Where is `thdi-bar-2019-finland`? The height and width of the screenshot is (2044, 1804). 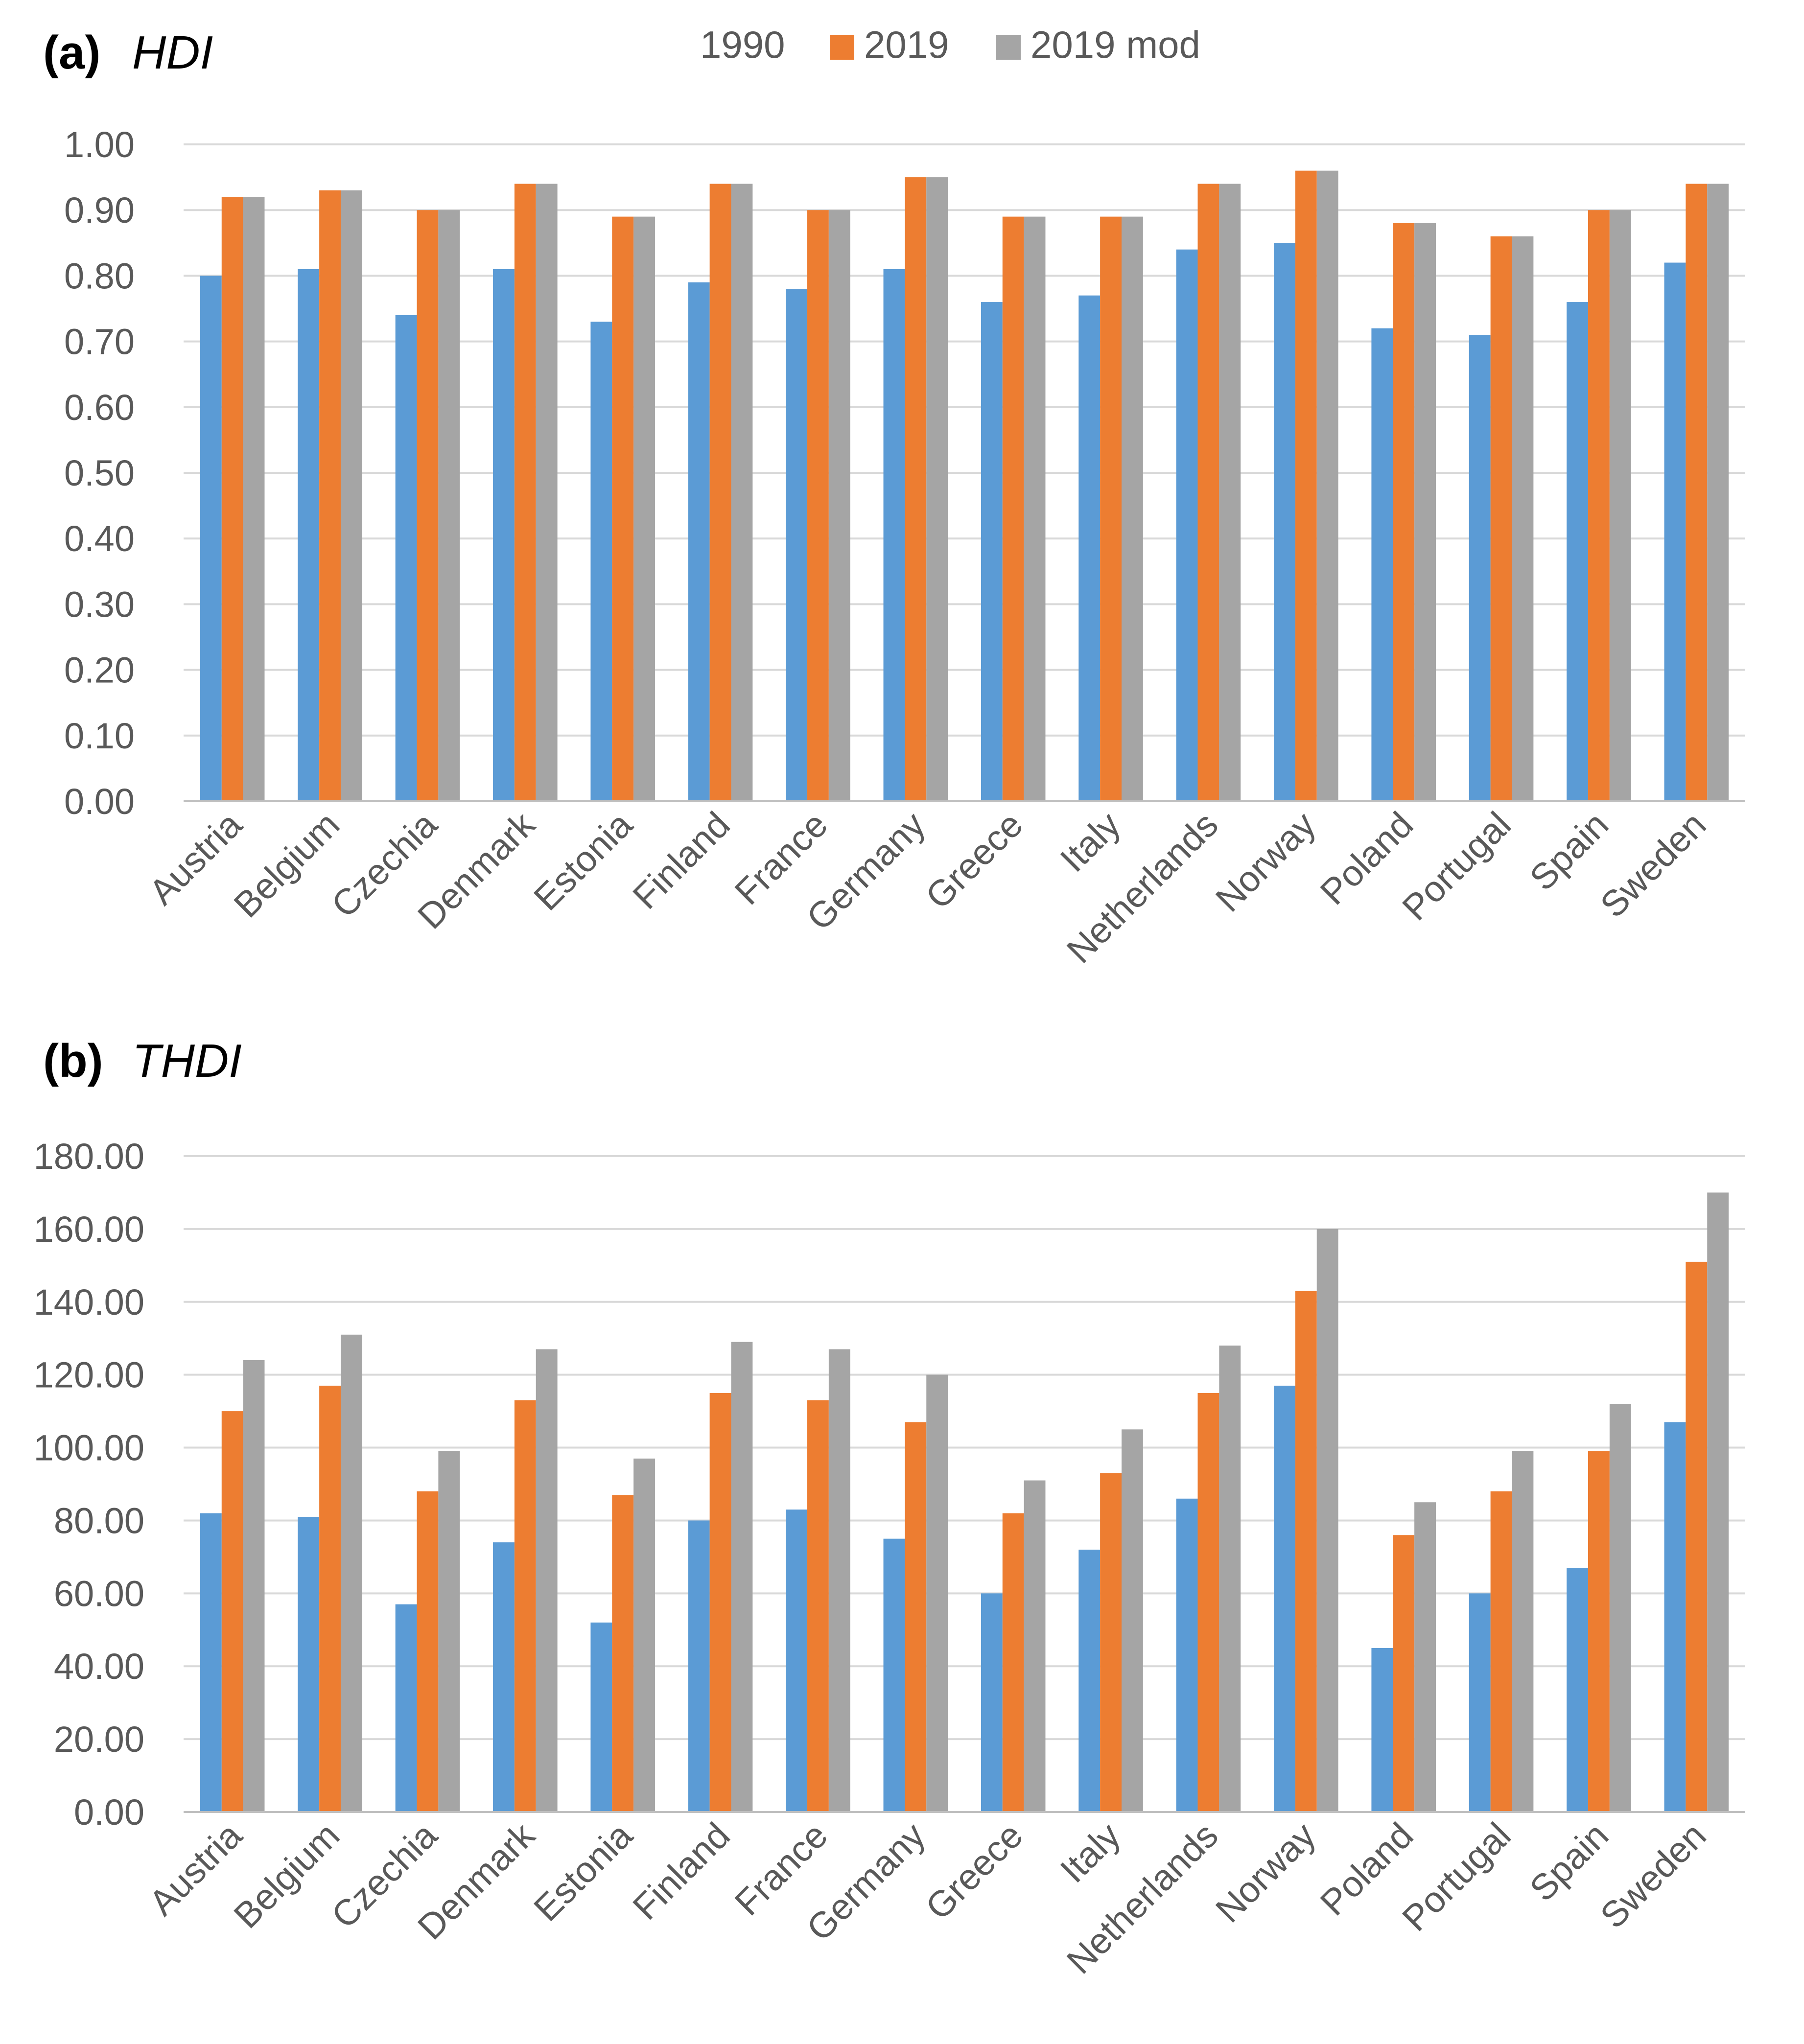 thdi-bar-2019-finland is located at coordinates (720, 1603).